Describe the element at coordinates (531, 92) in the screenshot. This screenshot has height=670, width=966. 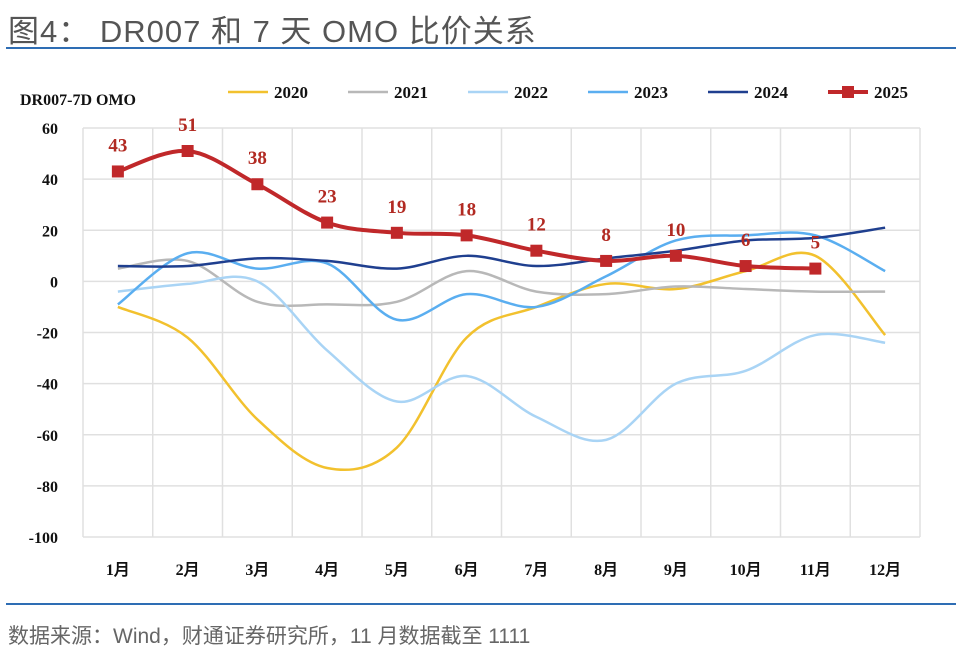
I see `legend-label-2022: 2022` at that location.